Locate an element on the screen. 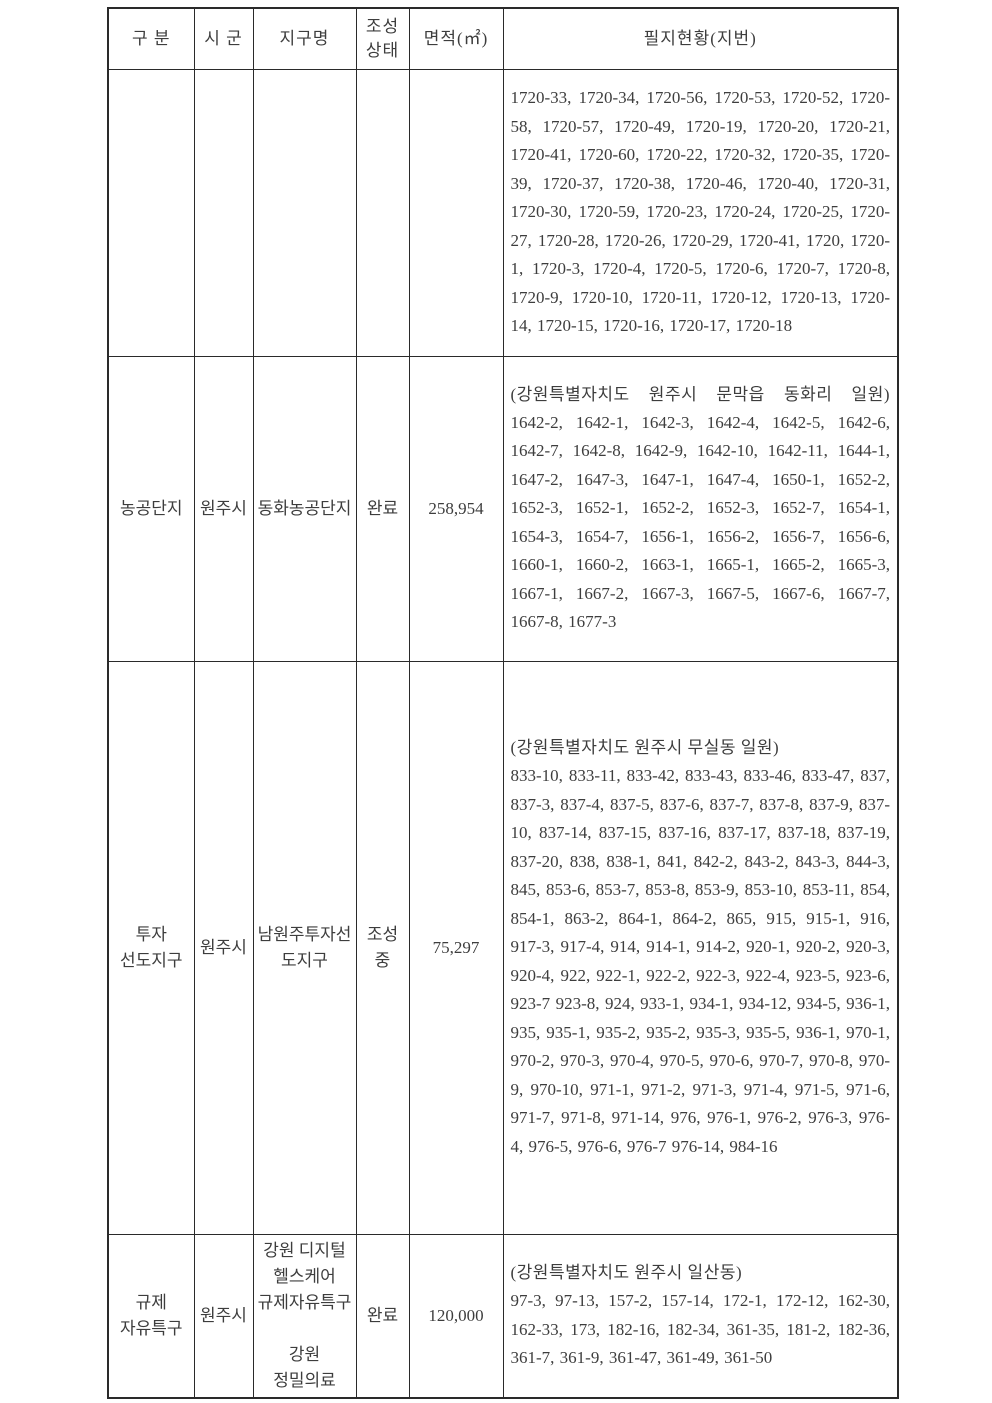 This screenshot has width=992, height=1403. column-header-category: 구 분 is located at coordinates (151, 38).